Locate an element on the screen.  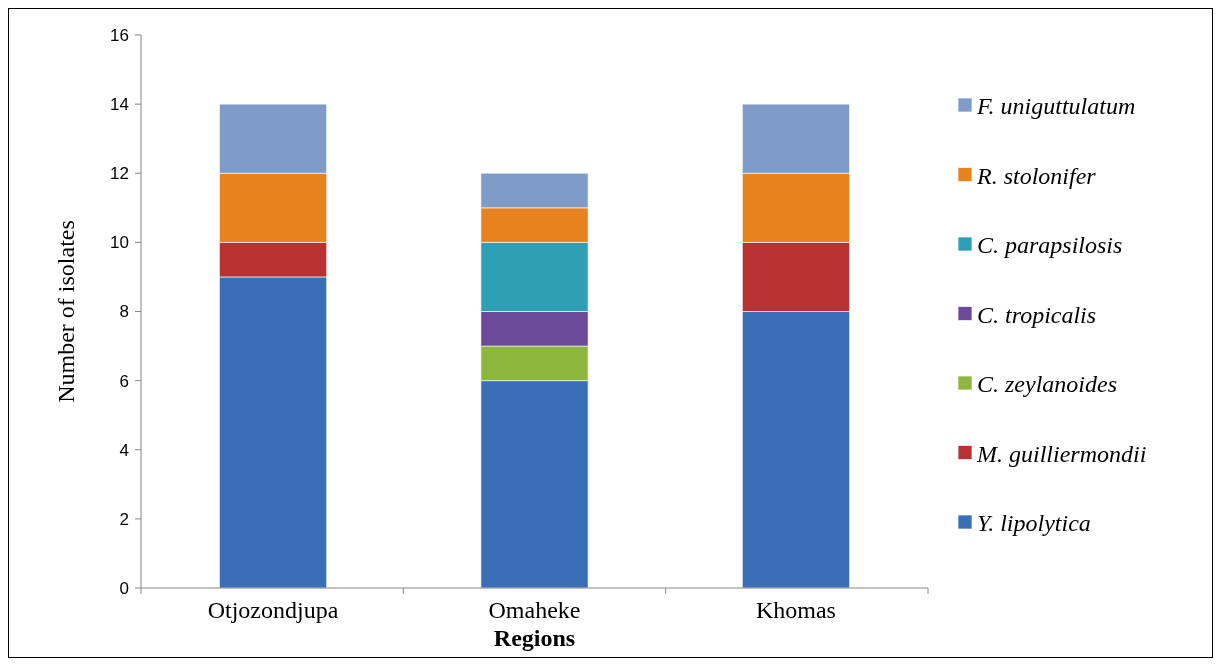
y-tick-label: 16 is located at coordinates (119, 35).